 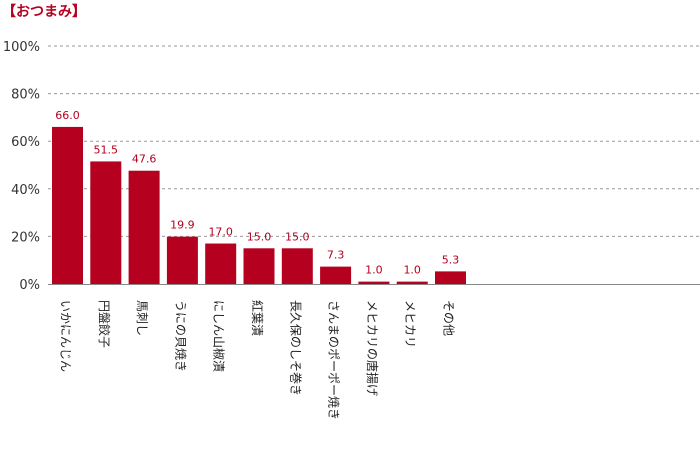 I want to click on category-label: うにの貝焼き, so click(x=180, y=336).